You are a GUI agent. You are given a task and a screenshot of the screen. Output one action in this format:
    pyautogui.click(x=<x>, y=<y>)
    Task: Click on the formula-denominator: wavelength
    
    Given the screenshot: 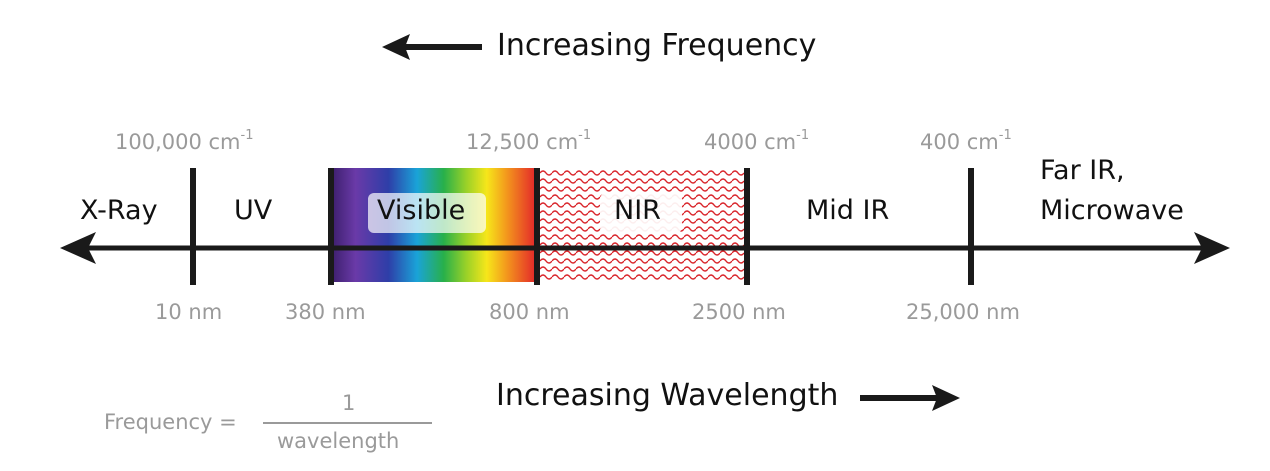 What is the action you would take?
    pyautogui.click(x=338, y=441)
    